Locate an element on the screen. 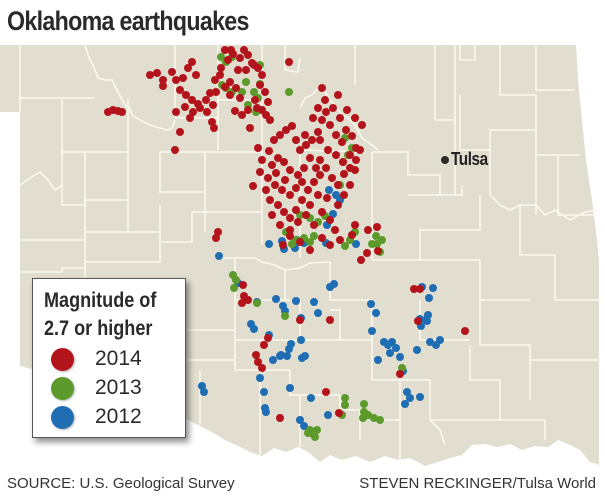 This screenshot has height=500, width=605. legend-title-line1: Magnitude of is located at coordinates (100, 300).